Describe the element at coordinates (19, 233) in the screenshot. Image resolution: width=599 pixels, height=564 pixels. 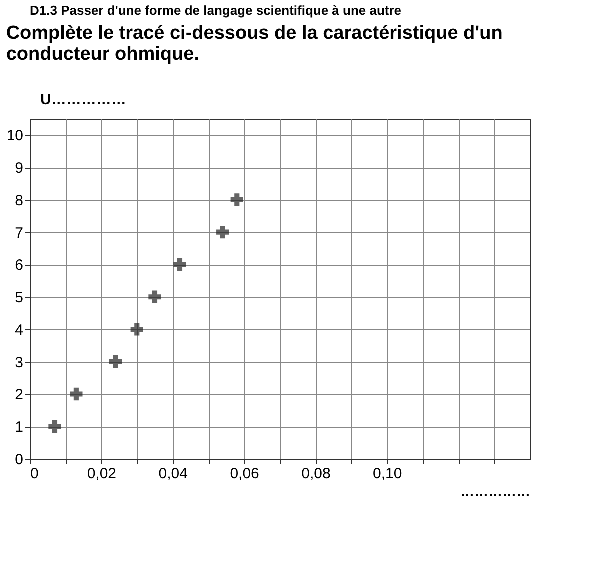
I see `y-tick-label: 7` at that location.